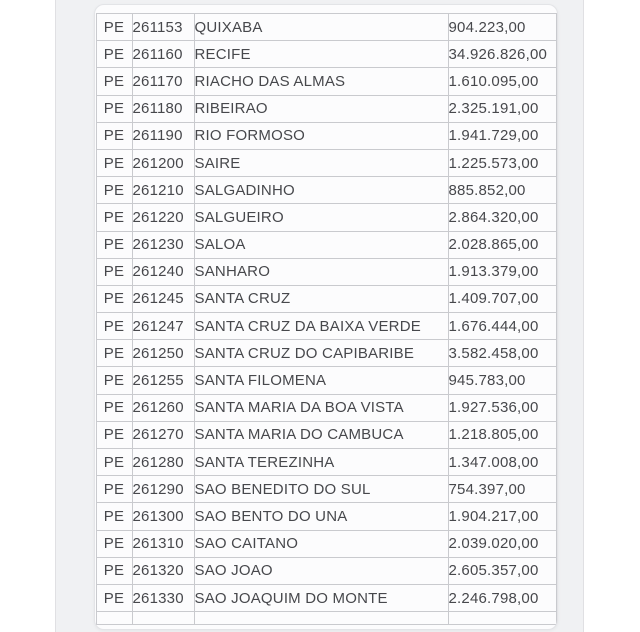 Image resolution: width=640 pixels, height=632 pixels. Describe the element at coordinates (321, 135) in the screenshot. I see `cell-municipality: RIO FORMOSO` at that location.